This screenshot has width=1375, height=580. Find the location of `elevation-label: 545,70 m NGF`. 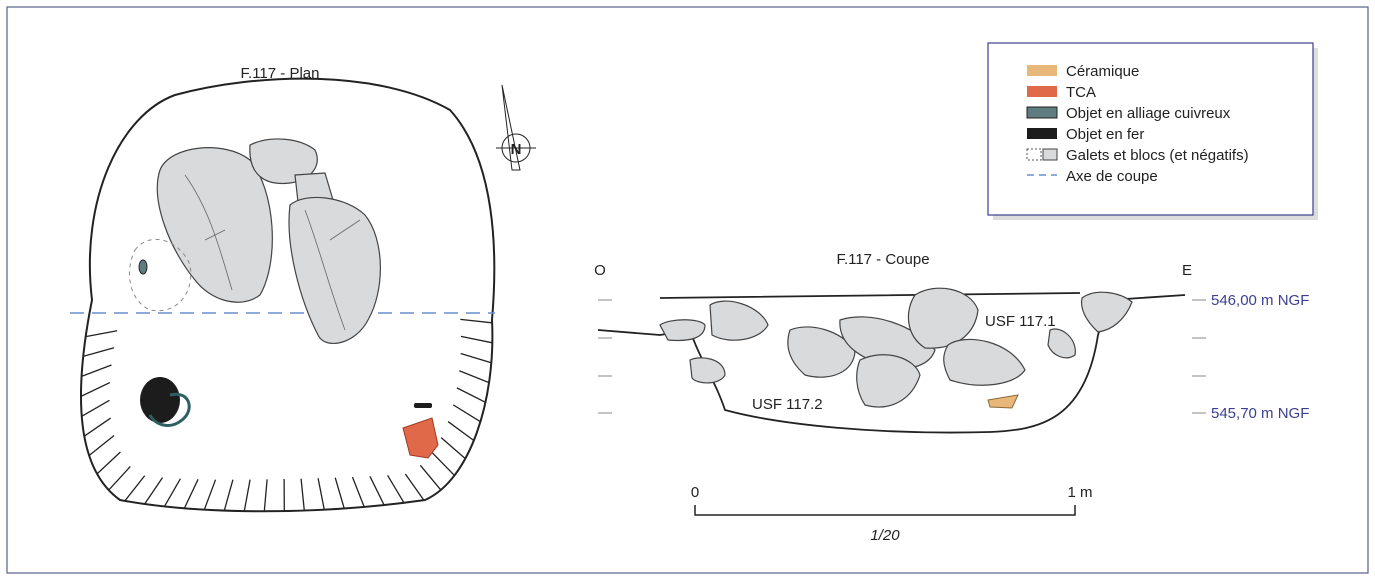

elevation-label: 545,70 m NGF is located at coordinates (1260, 413).